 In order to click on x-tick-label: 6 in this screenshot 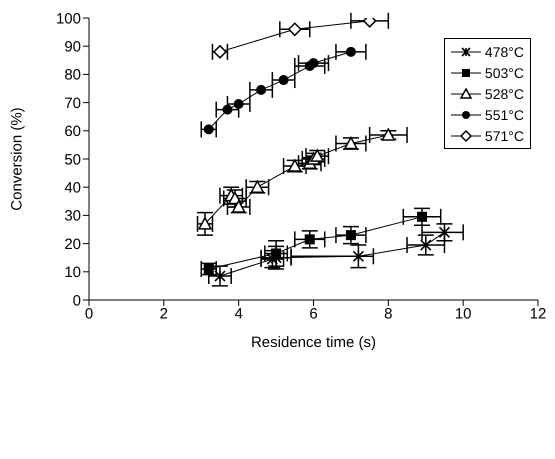, I will do `click(313, 314)`.